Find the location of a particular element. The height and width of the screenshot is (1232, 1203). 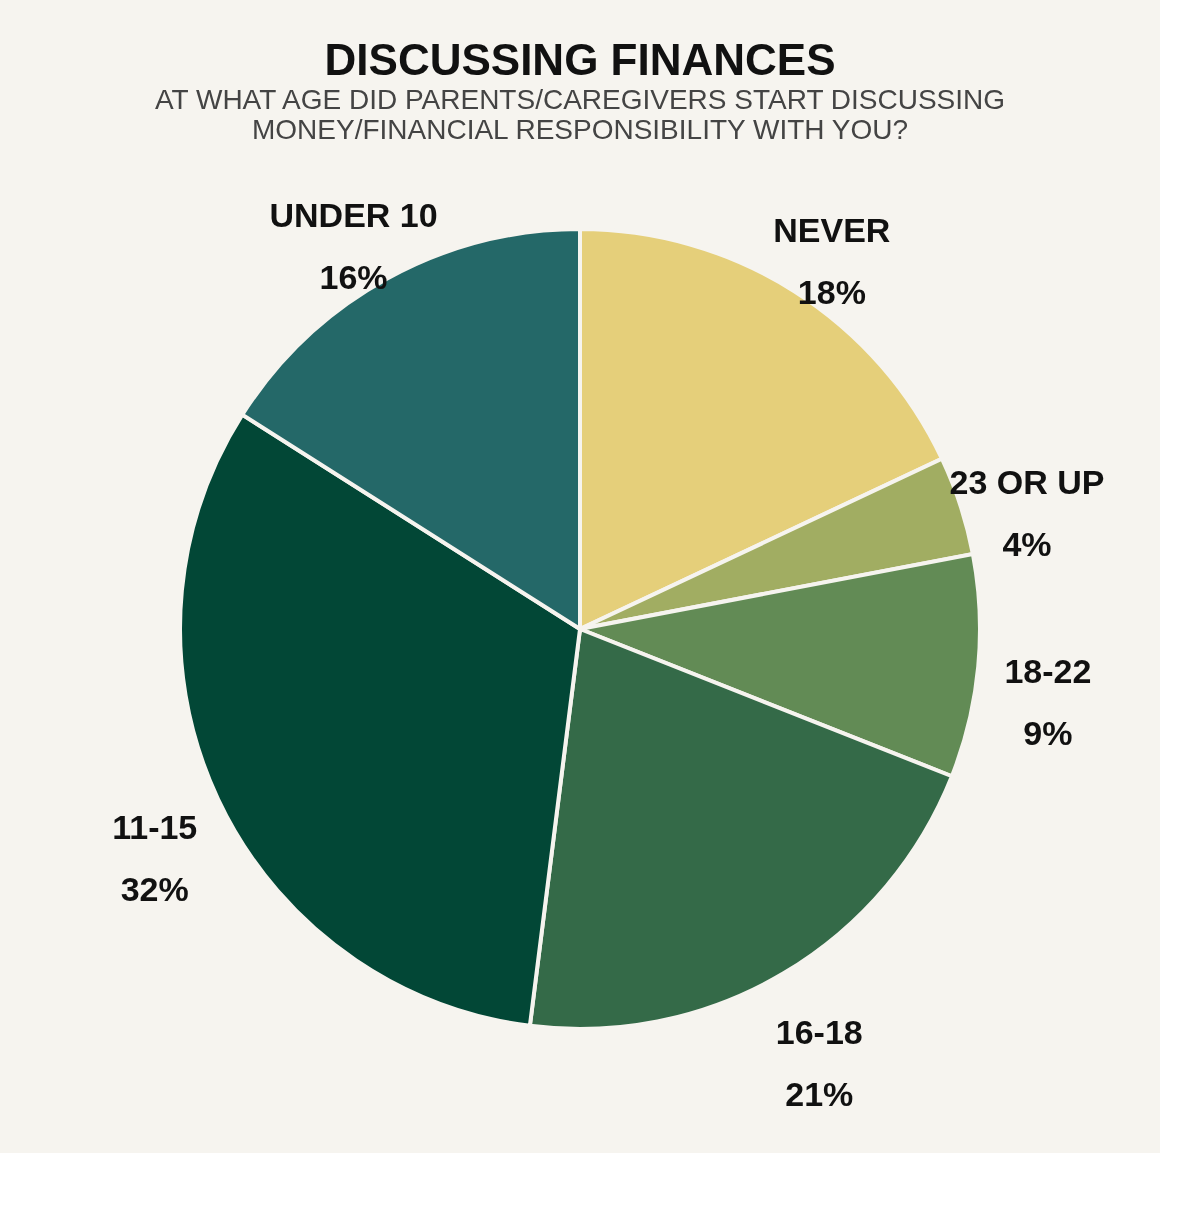

data-label: 21% is located at coordinates (819, 1093).